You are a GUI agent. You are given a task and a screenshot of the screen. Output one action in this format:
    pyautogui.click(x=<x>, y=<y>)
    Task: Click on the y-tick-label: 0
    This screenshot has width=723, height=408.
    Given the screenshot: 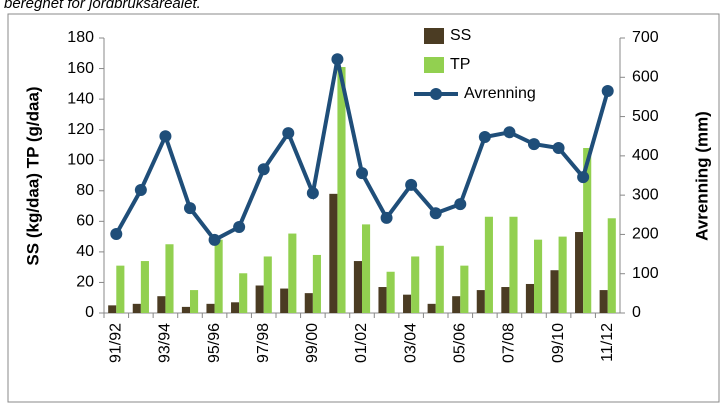 What is the action you would take?
    pyautogui.click(x=89, y=312)
    